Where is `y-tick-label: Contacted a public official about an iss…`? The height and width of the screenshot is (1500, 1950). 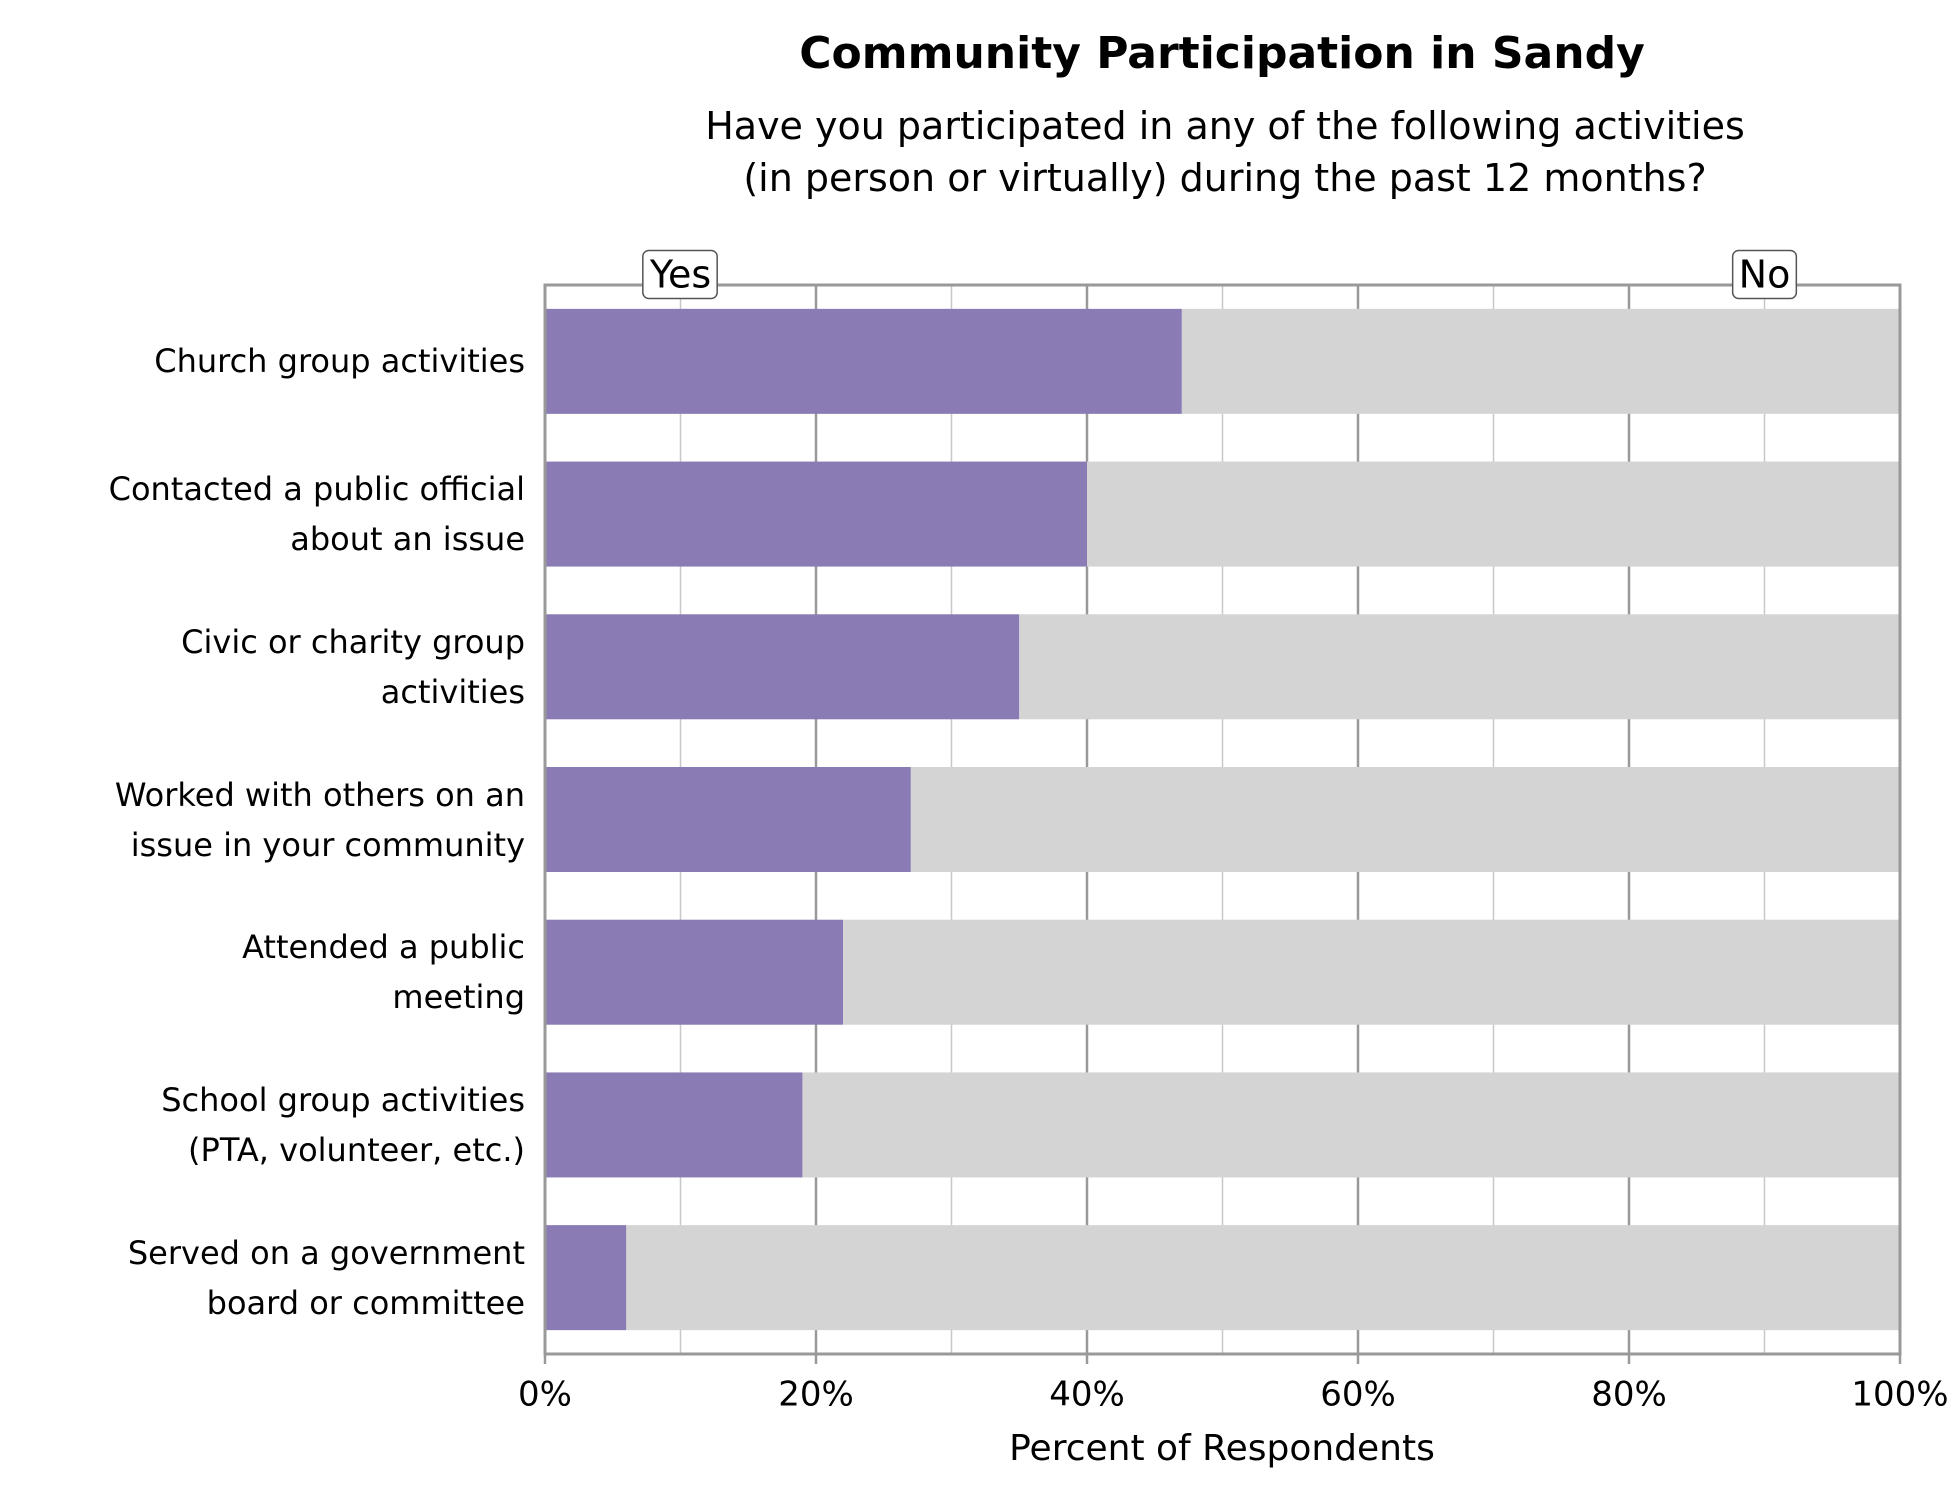
y-tick-label: Contacted a public official about an iss… is located at coordinates (316, 514).